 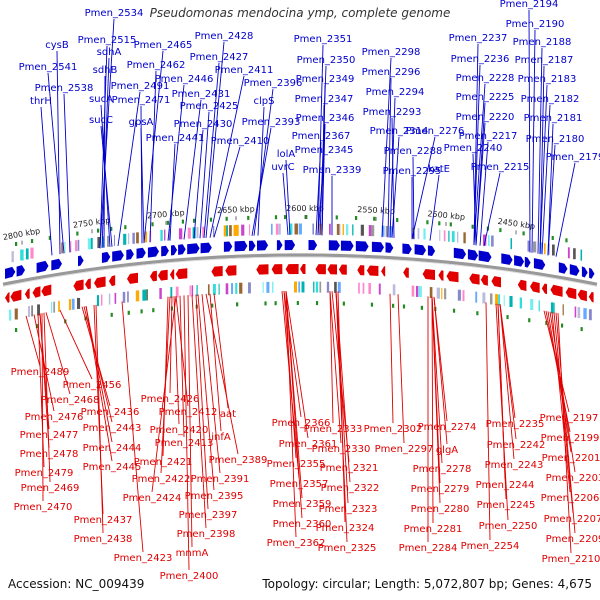 What do you see at coordinates (485, 117) in the screenshot?
I see `gene-label: Pmen_2220` at bounding box center [485, 117].